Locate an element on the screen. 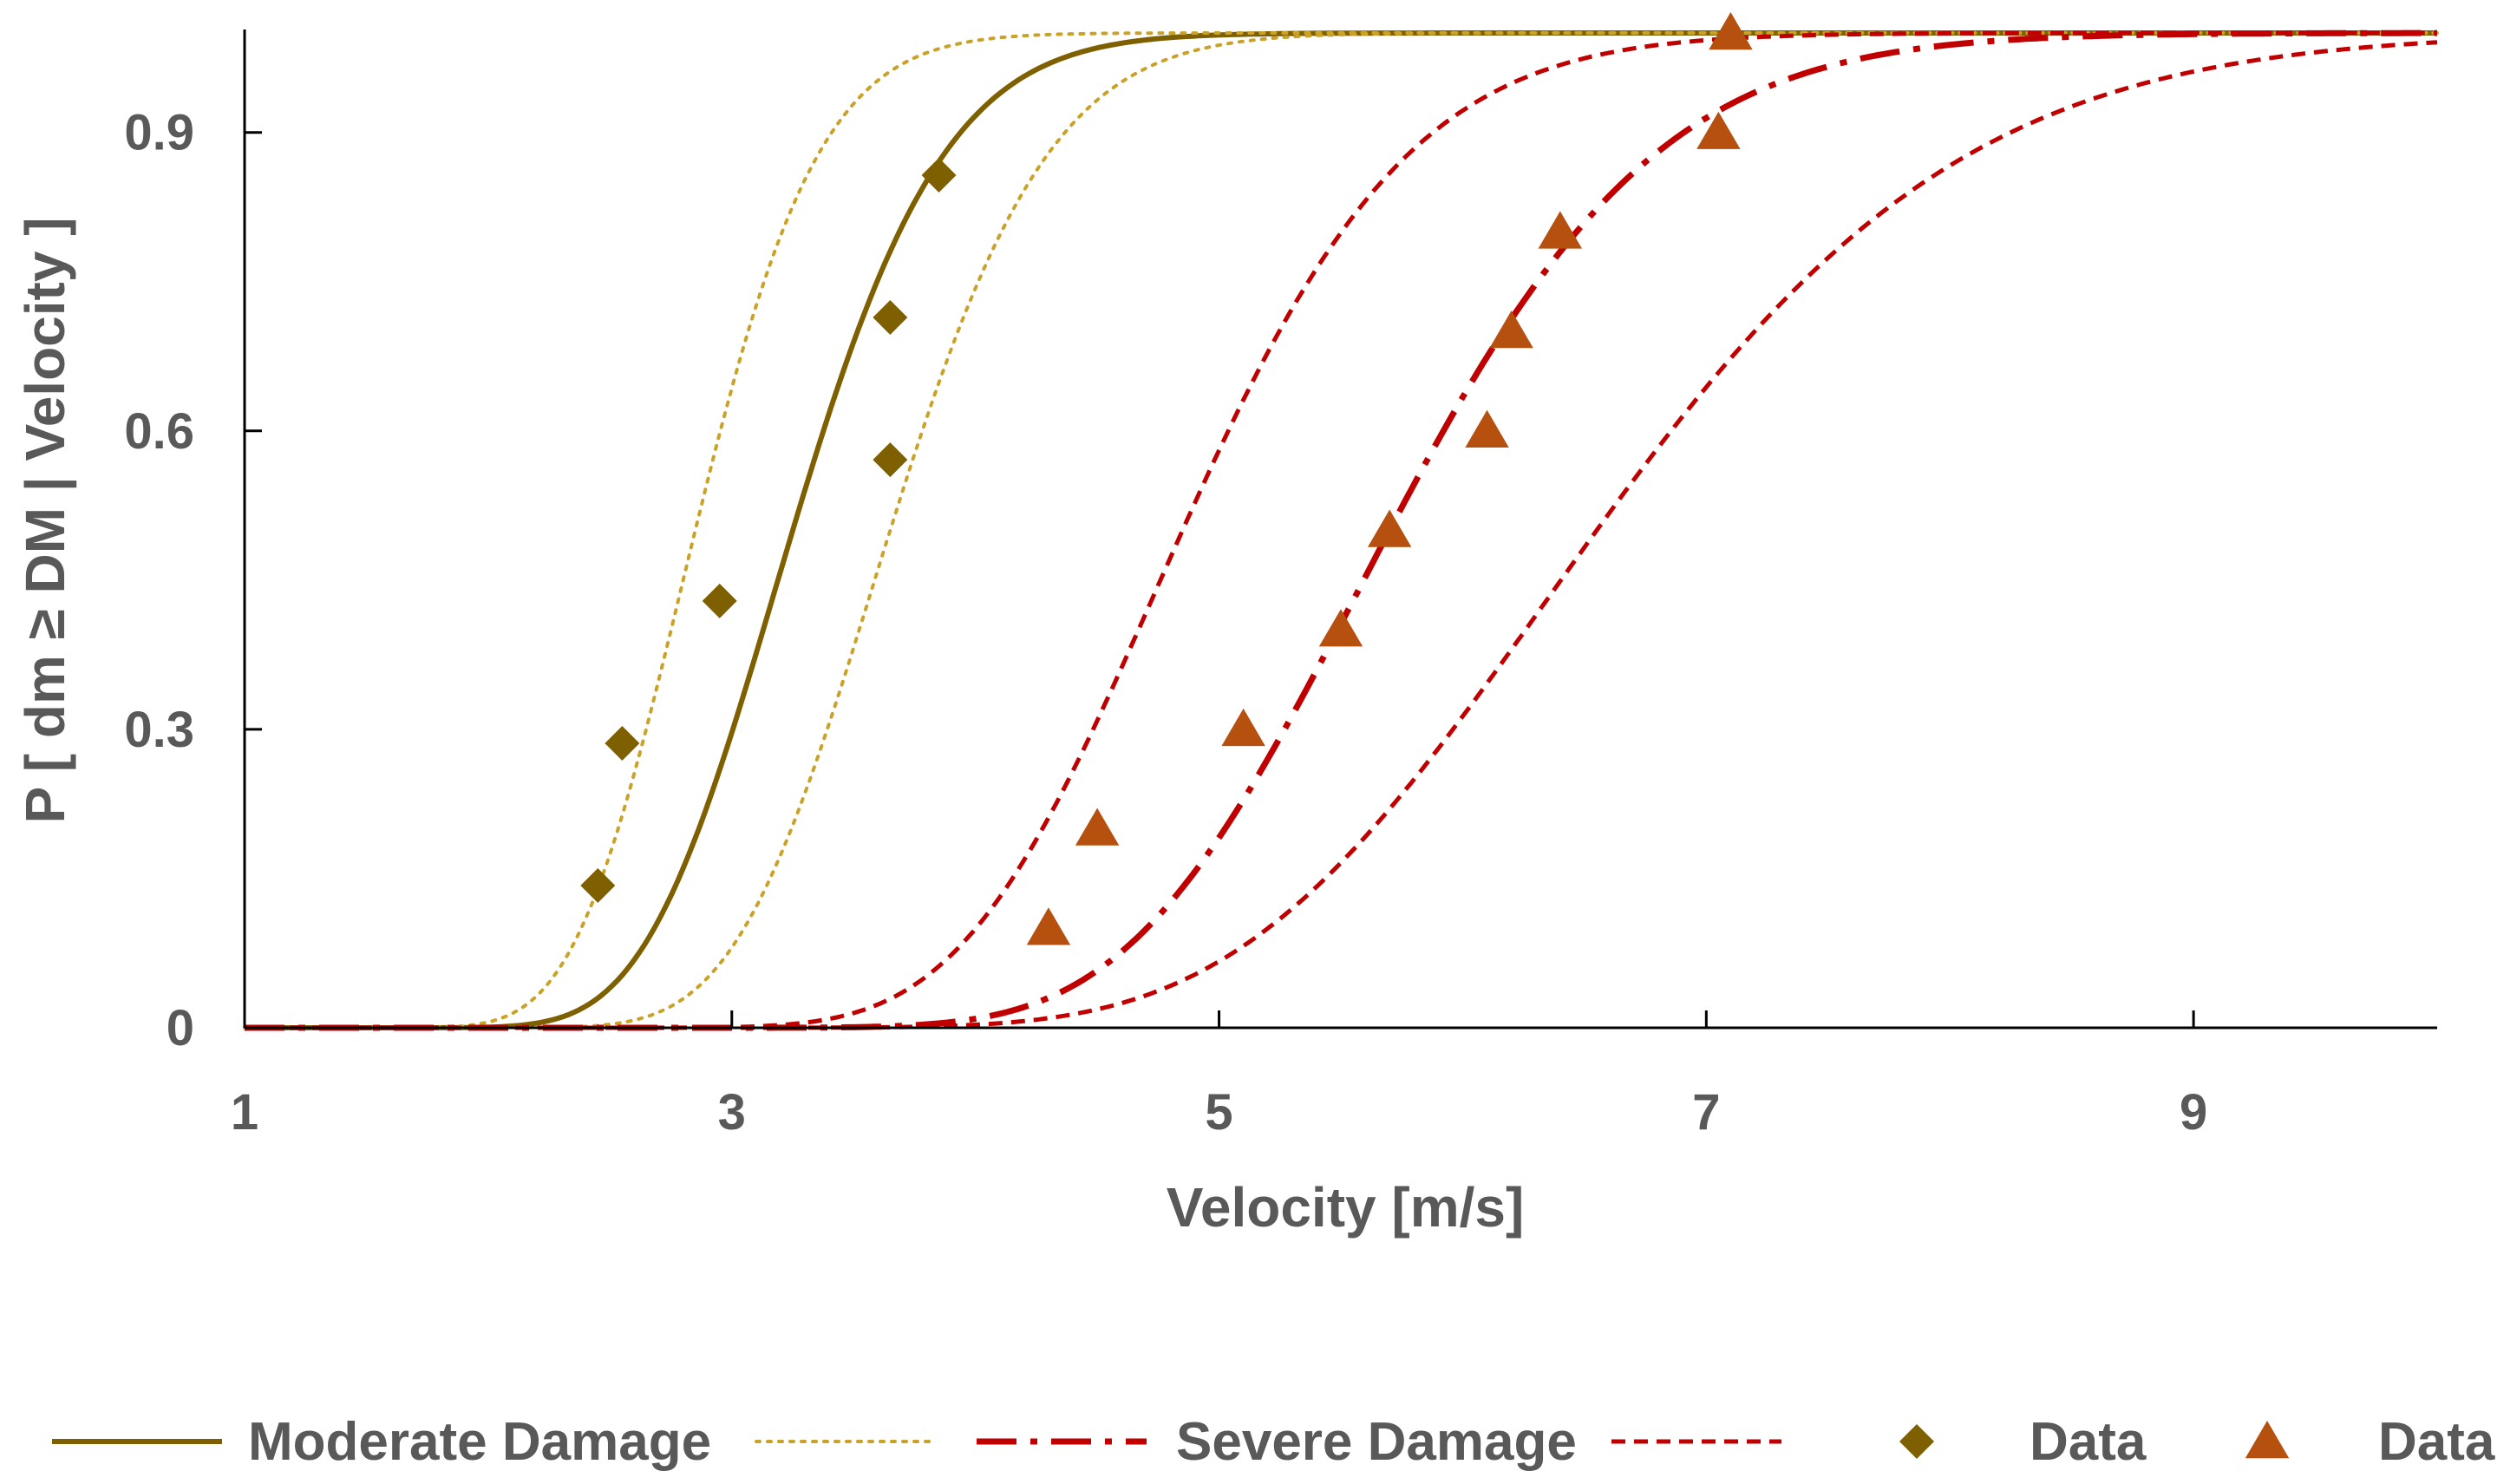 The image size is (2510, 1484). x-tick-label-1: 1 is located at coordinates (244, 1112).